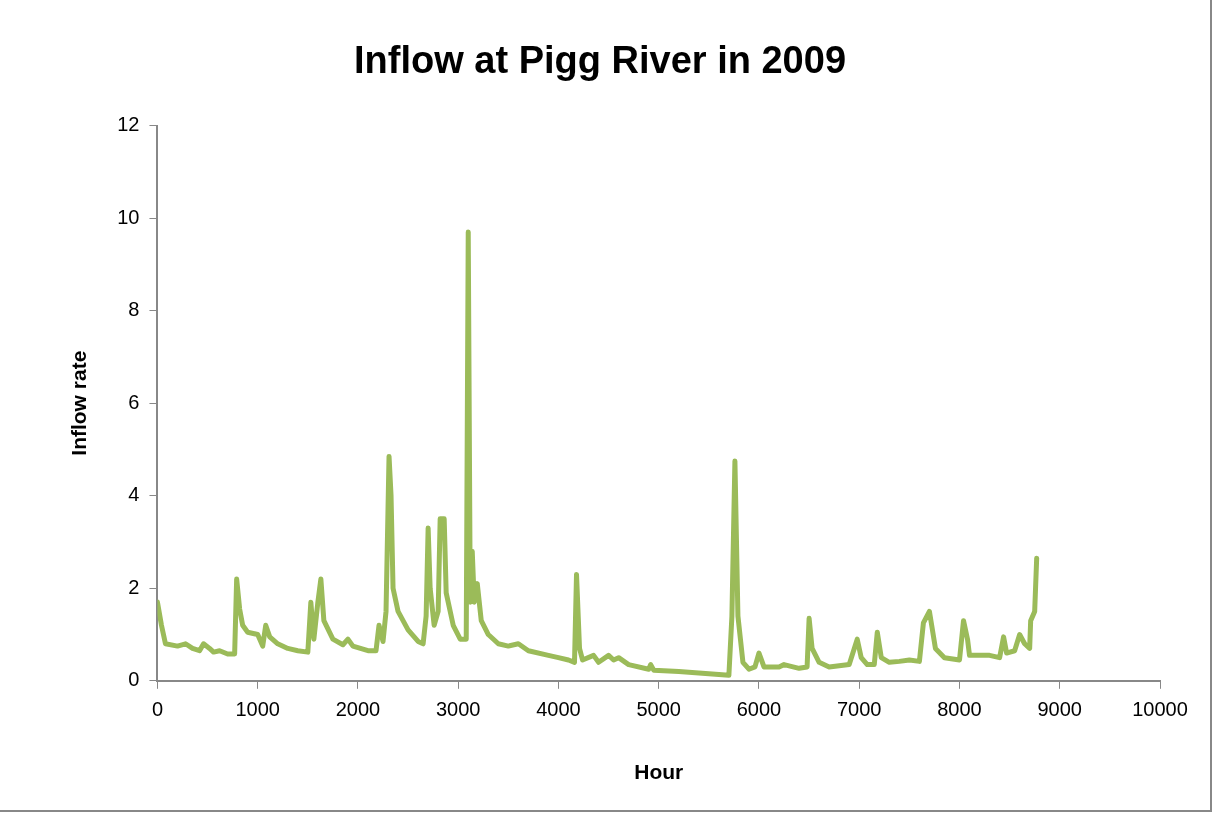  What do you see at coordinates (959, 709) in the screenshot?
I see `x-tick-label: 8000` at bounding box center [959, 709].